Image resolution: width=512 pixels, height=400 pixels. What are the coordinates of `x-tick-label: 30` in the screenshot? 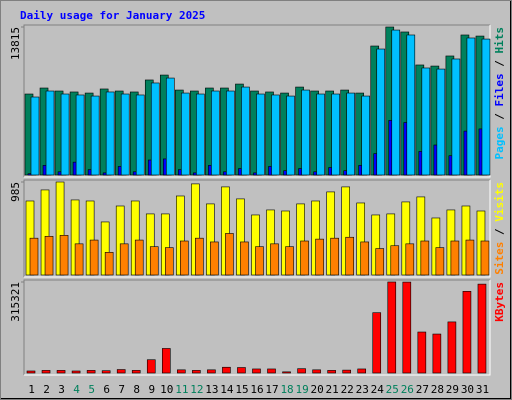 It's located at (467, 389).